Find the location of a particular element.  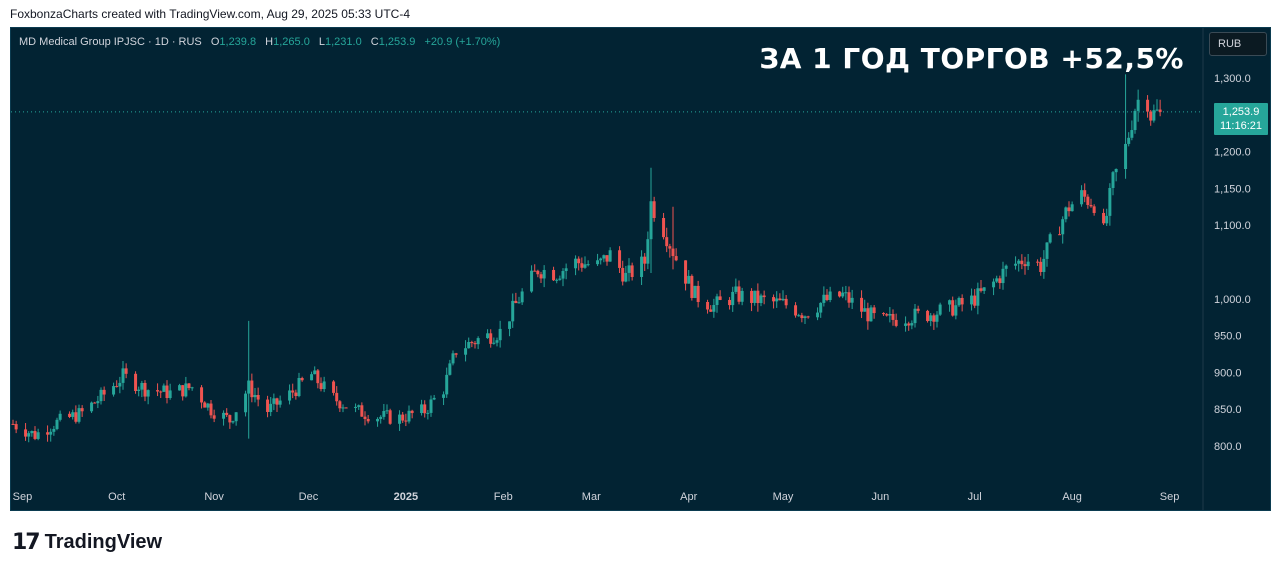

tradingview-logo: 17 TradingView is located at coordinates (87, 542).